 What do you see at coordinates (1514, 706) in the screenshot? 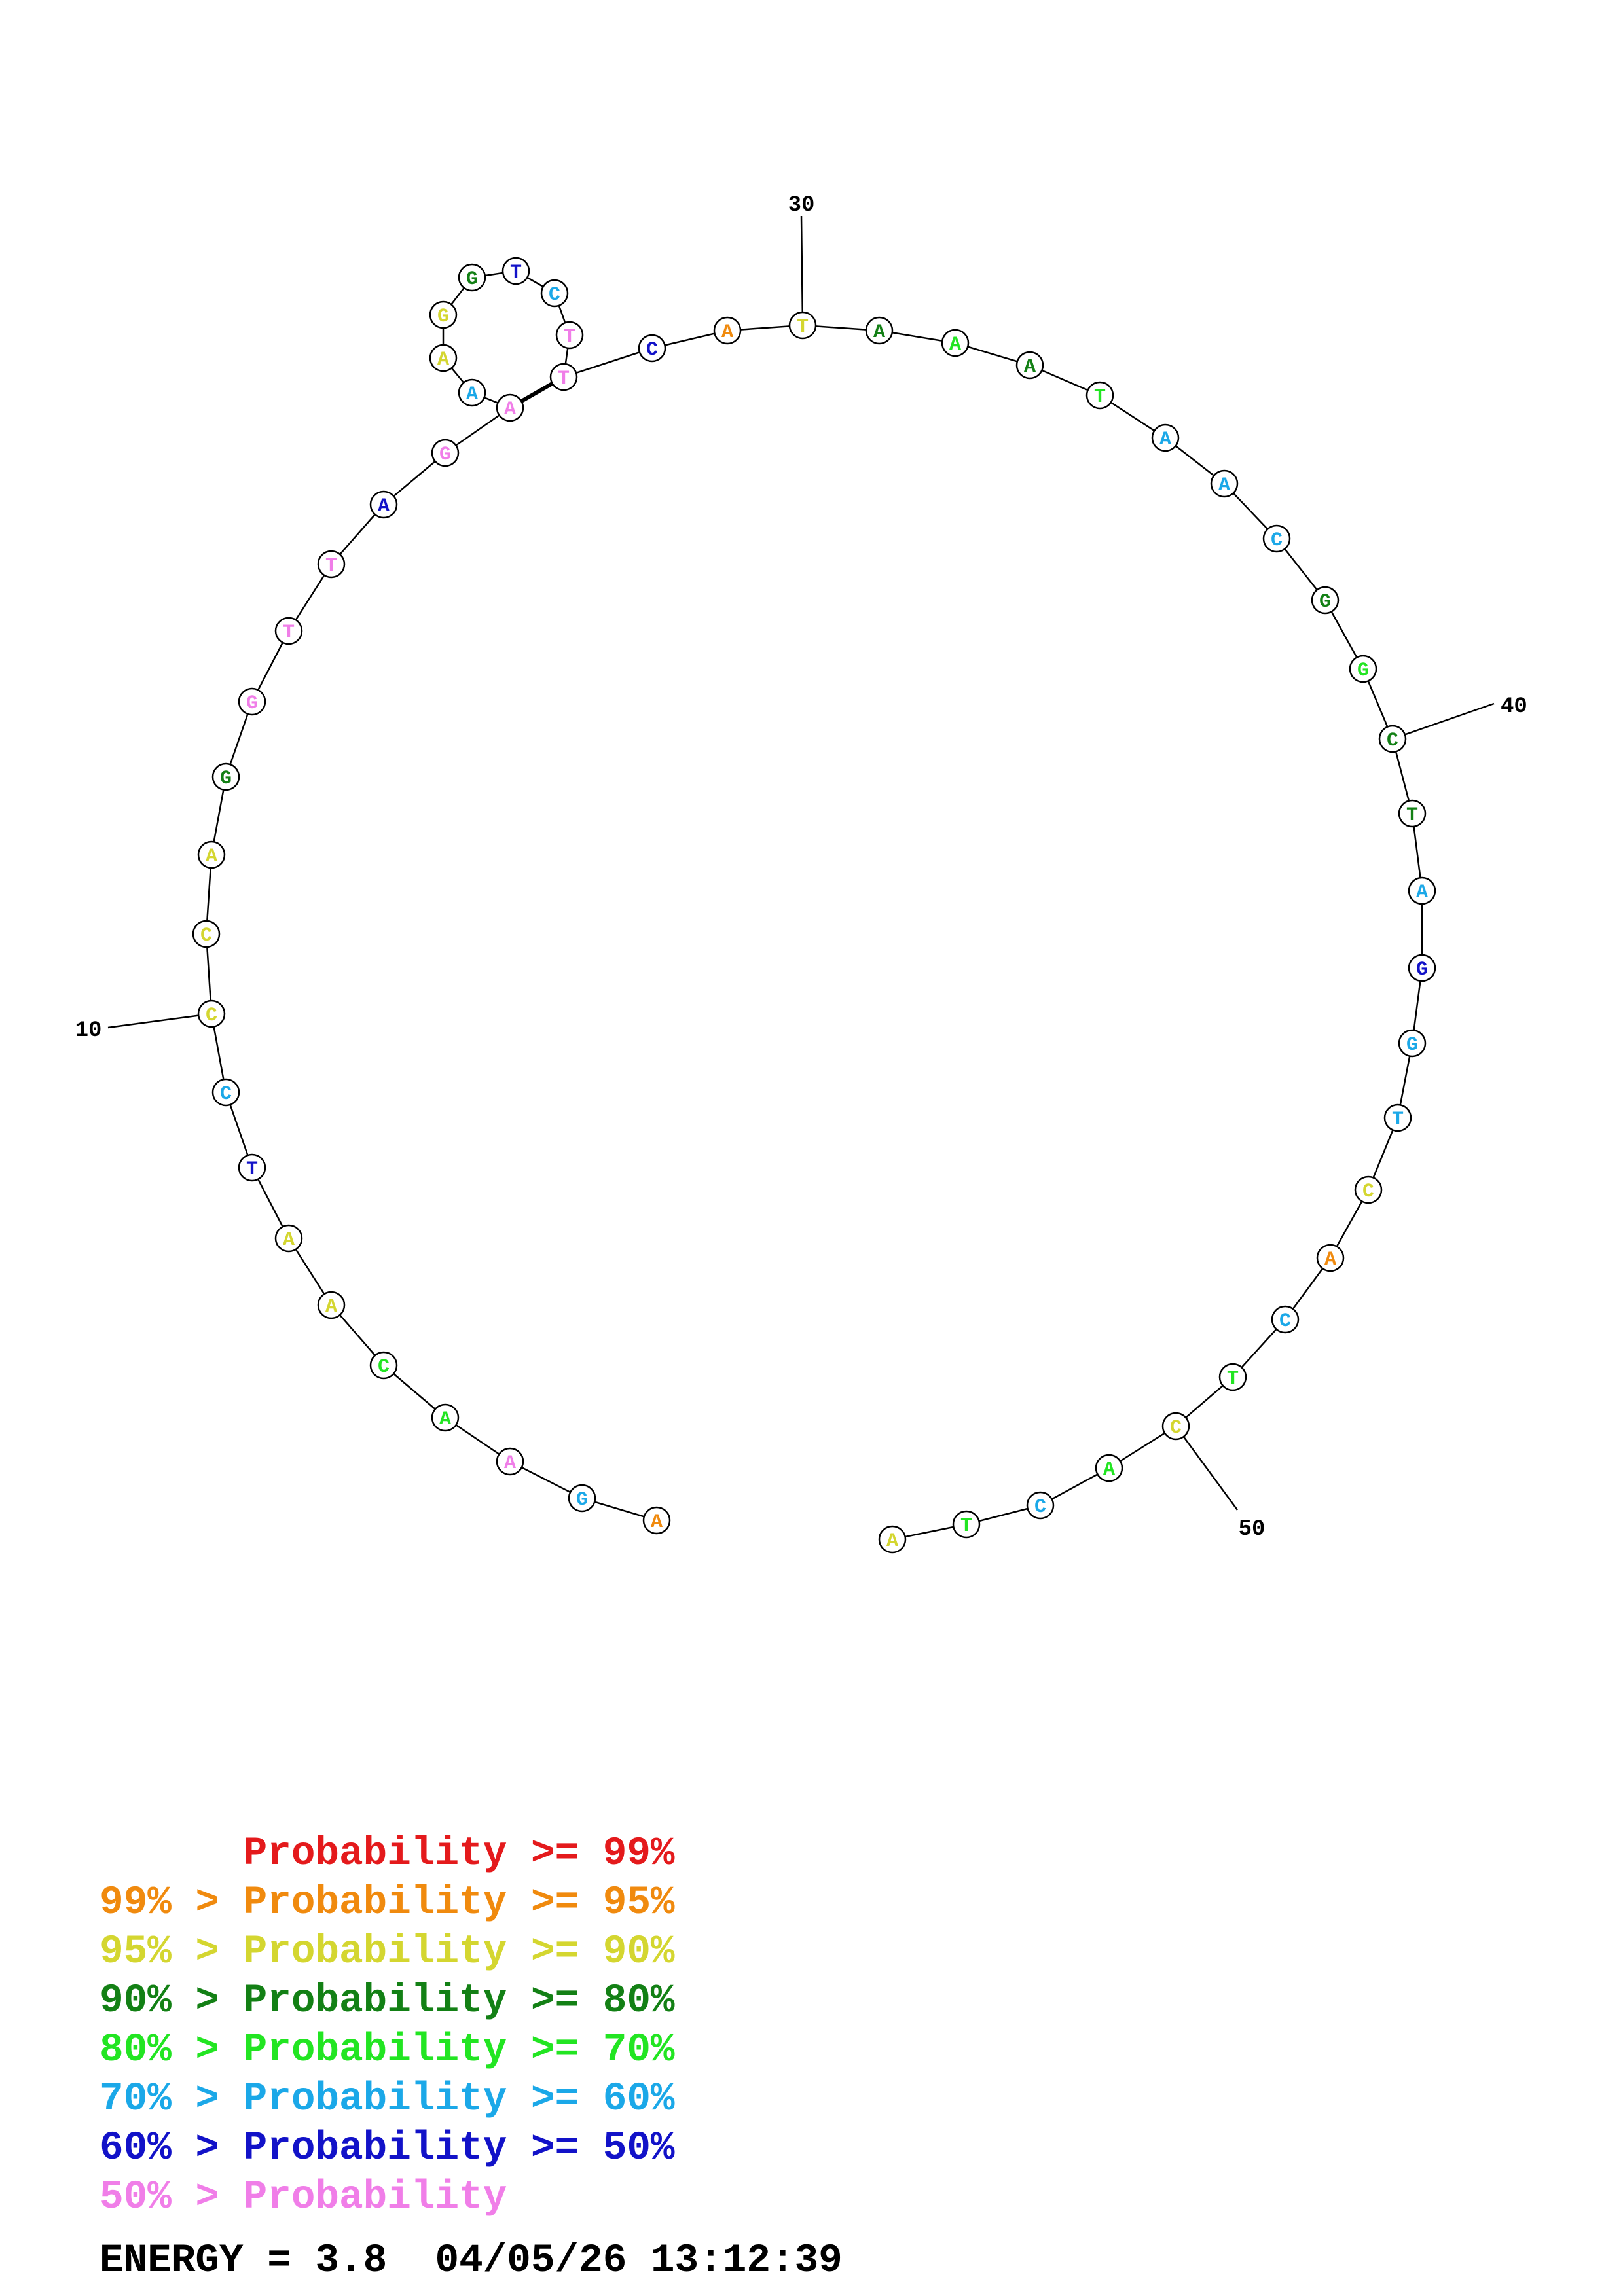
I see `tick-label: 40` at bounding box center [1514, 706].